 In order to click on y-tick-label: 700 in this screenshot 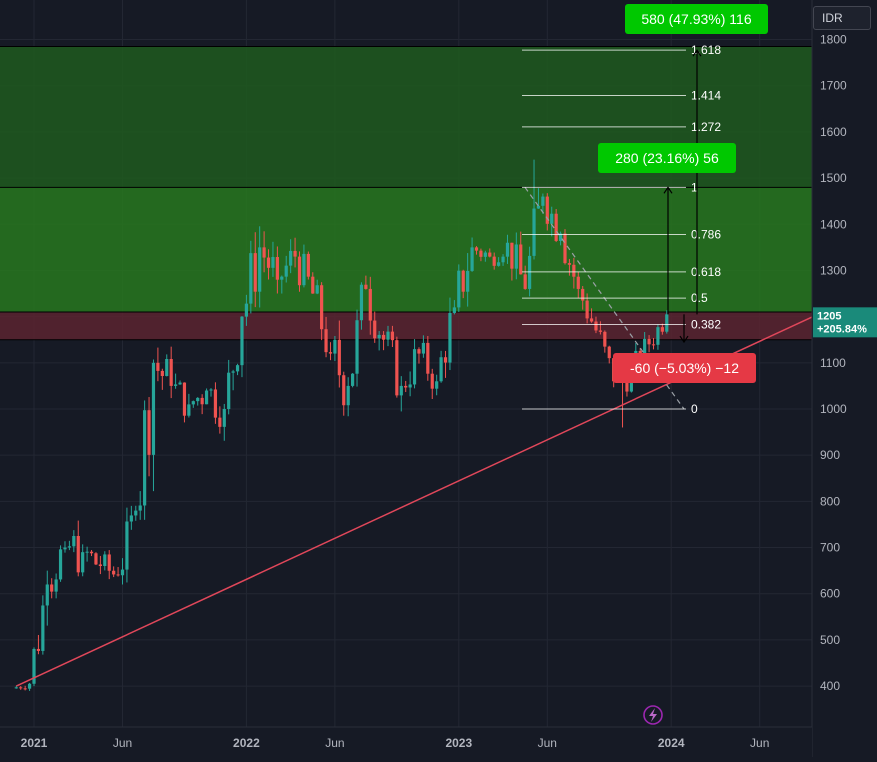, I will do `click(830, 548)`.